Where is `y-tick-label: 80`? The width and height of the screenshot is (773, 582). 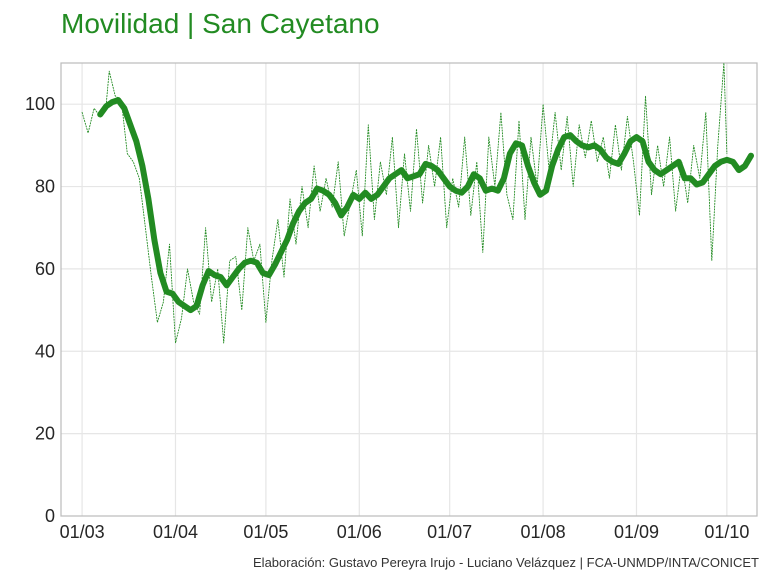 y-tick-label: 80 is located at coordinates (45, 187).